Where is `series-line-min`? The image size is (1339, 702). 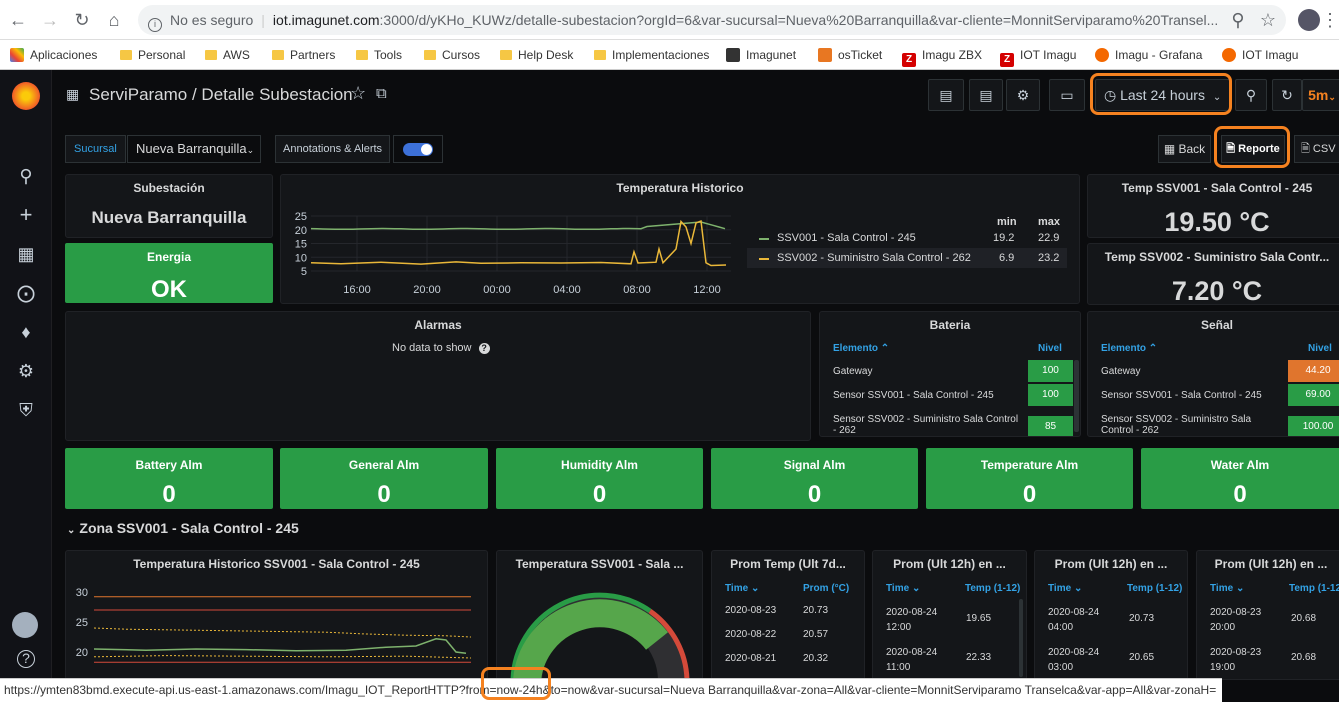
series-line-min is located at coordinates (282, 657).